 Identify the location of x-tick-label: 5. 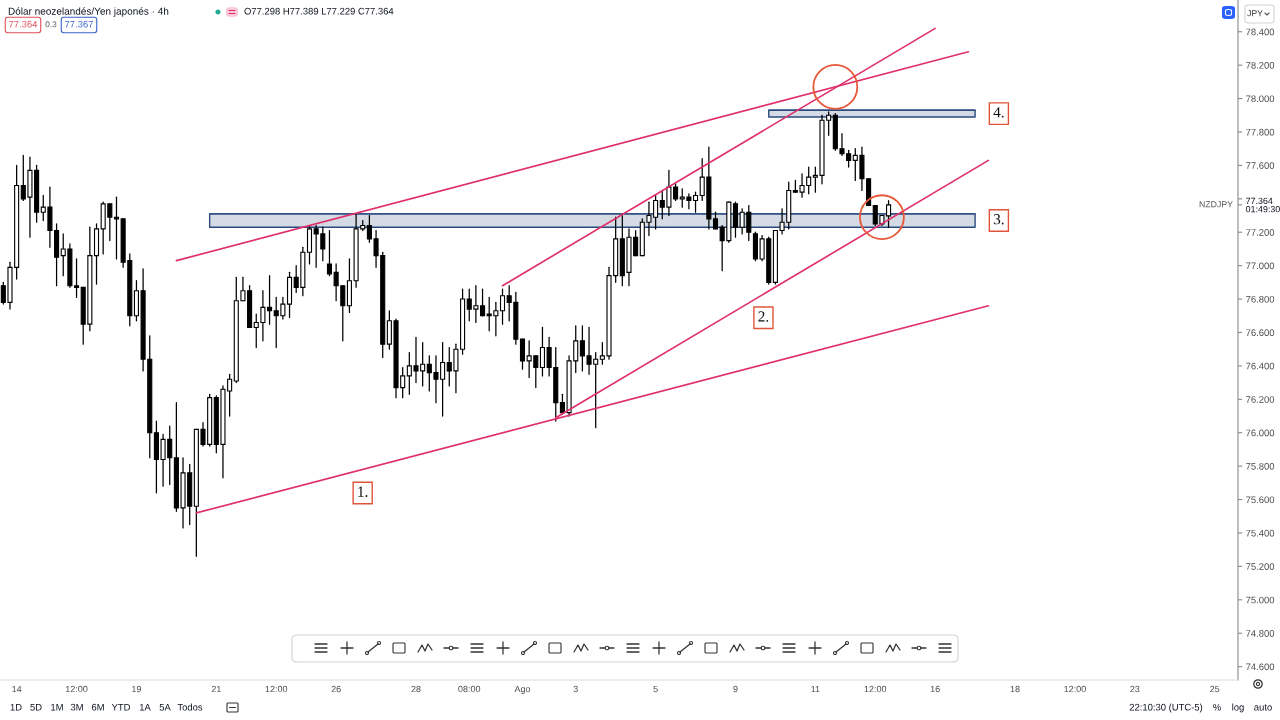
(655, 689).